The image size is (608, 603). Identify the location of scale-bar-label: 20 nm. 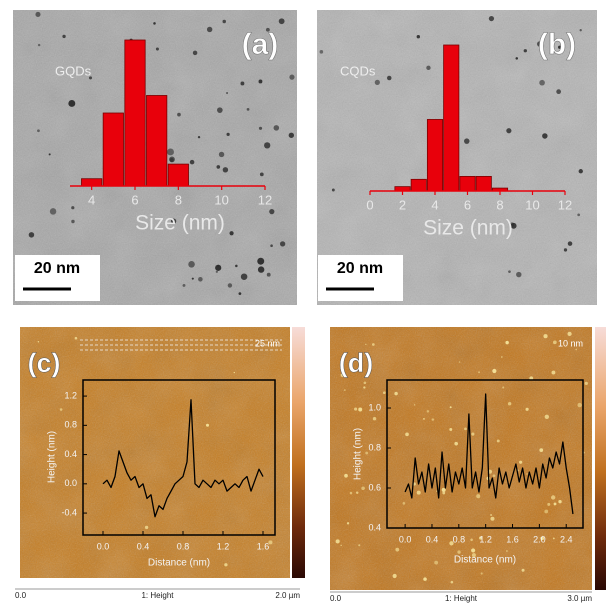
(360, 268).